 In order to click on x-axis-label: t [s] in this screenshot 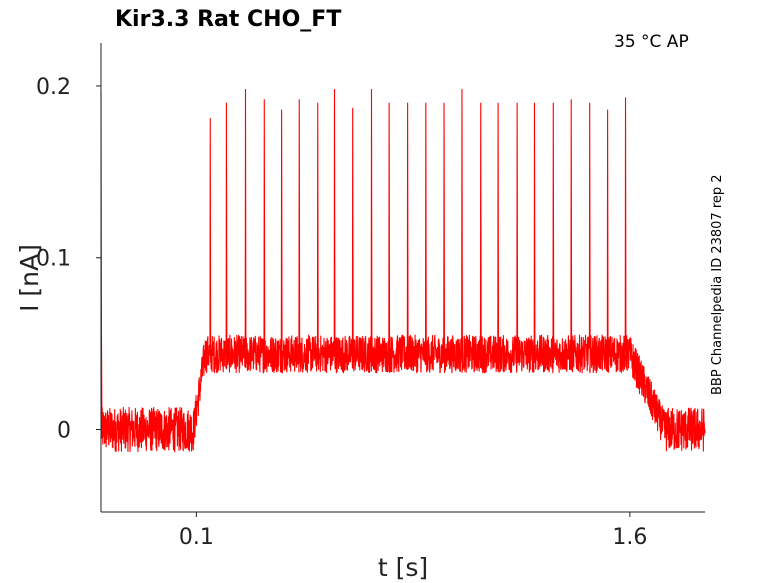, I will do `click(403, 567)`.